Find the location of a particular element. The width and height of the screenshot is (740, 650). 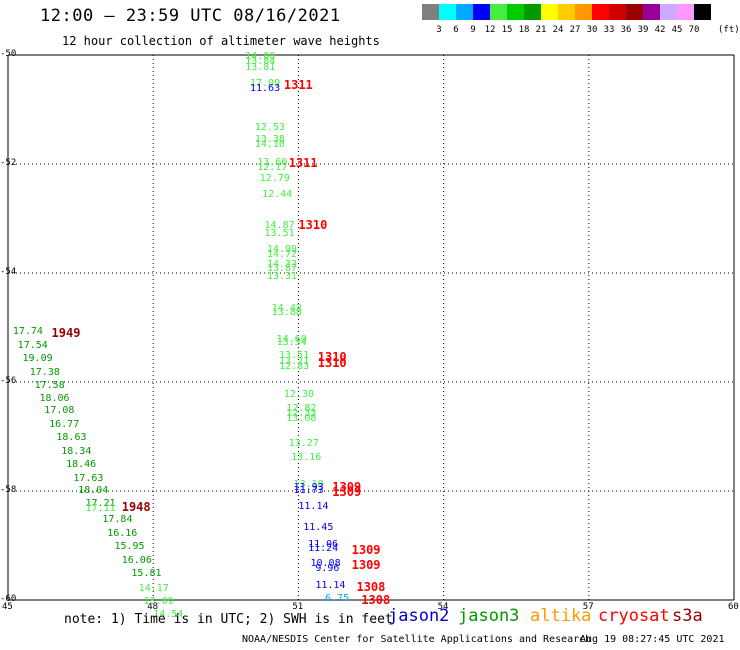

wave-height-label: 14.72 is located at coordinates (282, 254).